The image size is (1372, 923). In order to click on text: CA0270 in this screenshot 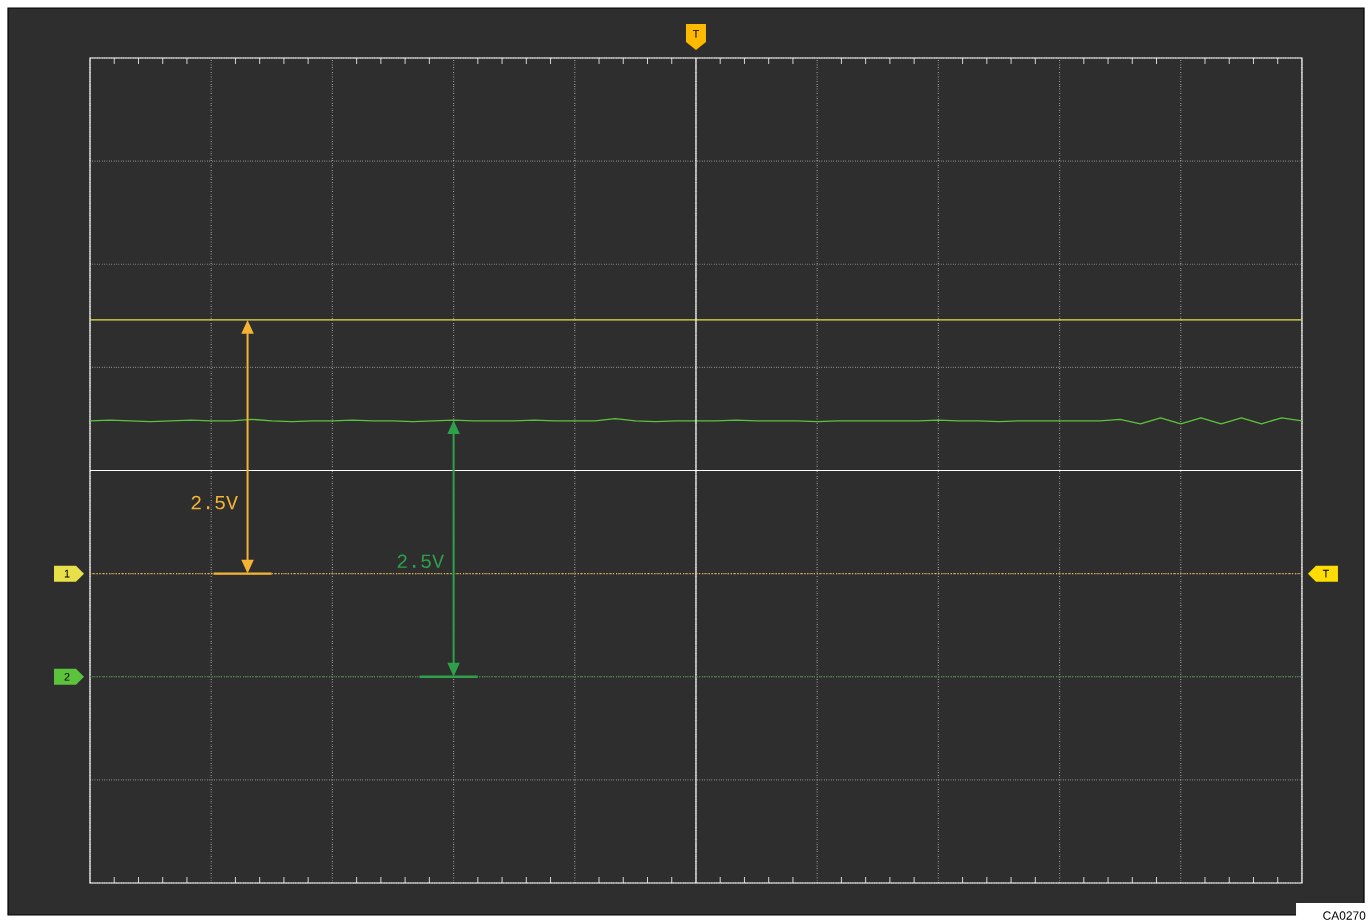, I will do `click(1344, 915)`.